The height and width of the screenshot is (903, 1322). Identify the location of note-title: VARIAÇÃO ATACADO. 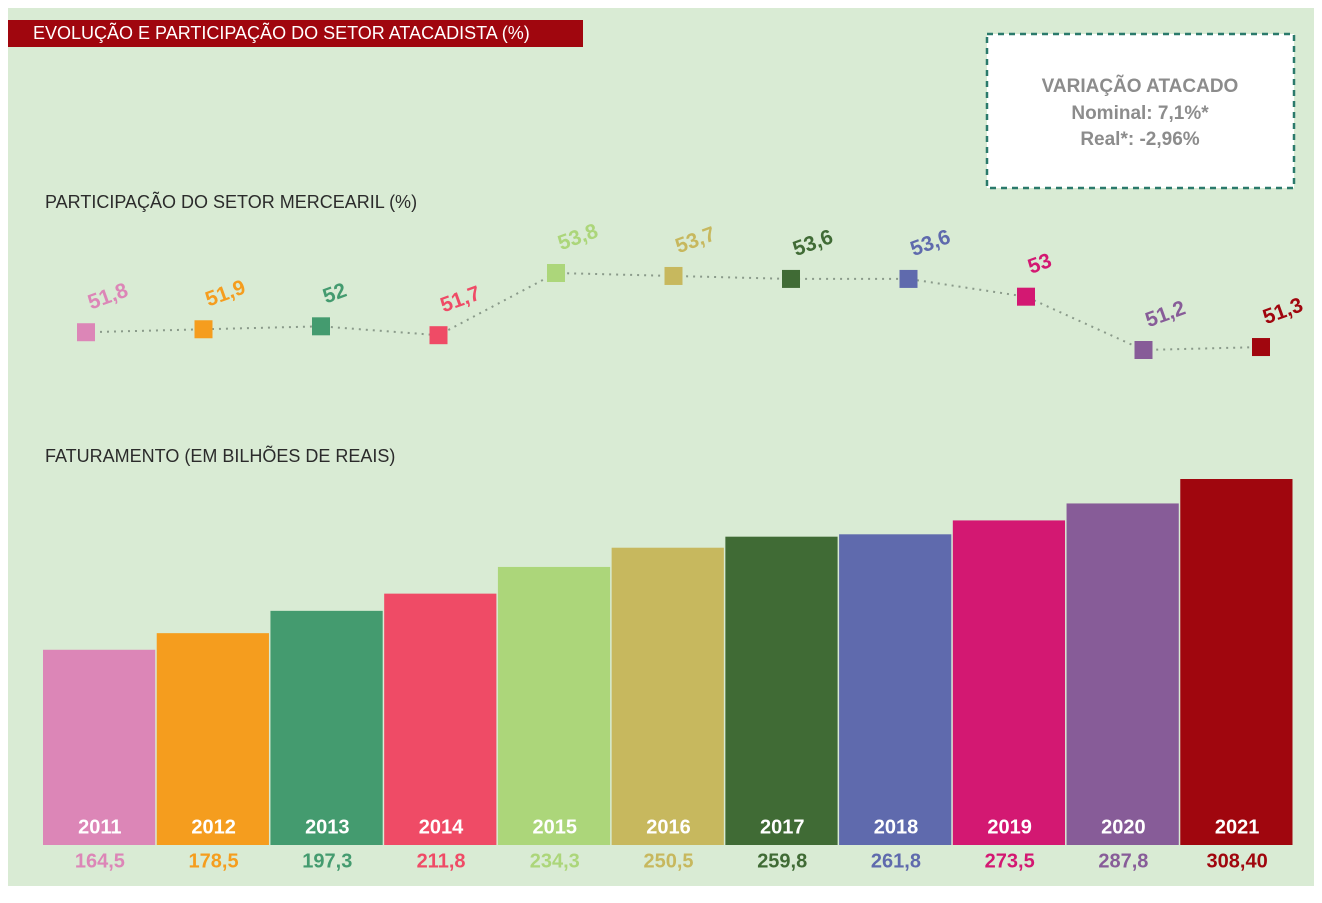
(1140, 86).